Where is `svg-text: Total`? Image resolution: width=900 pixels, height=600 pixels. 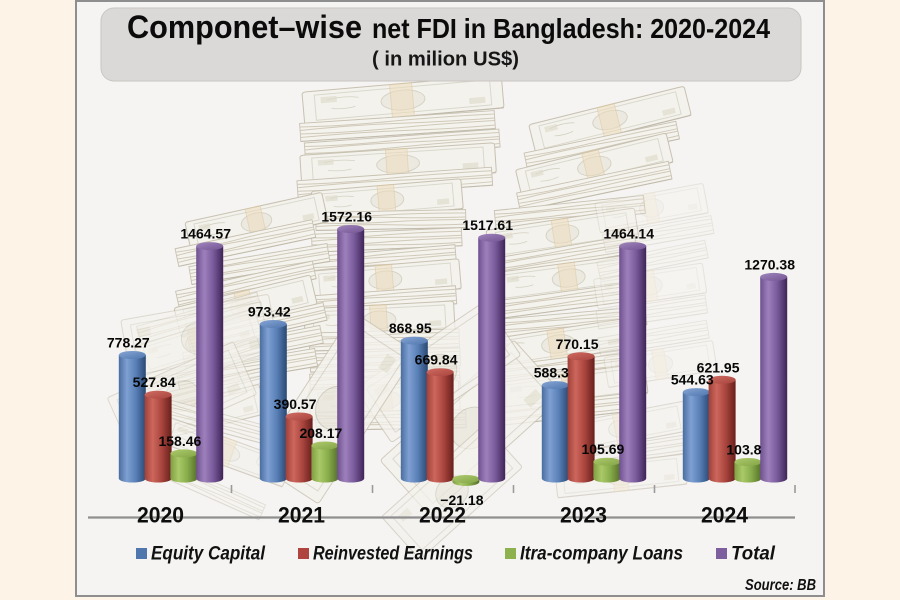 svg-text: Total is located at coordinates (753, 554).